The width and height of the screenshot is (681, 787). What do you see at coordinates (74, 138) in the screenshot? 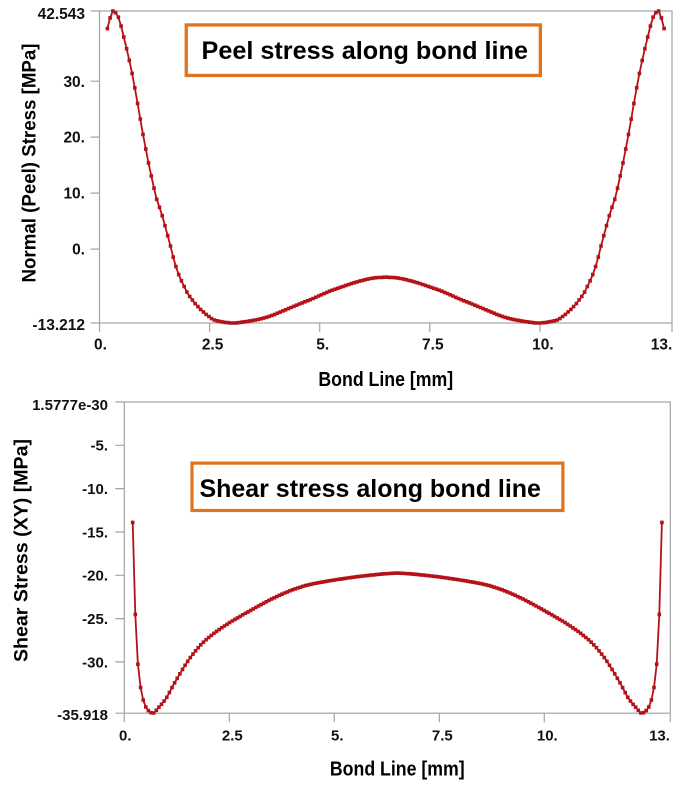
I see `svg-text: 20.` at bounding box center [74, 138].